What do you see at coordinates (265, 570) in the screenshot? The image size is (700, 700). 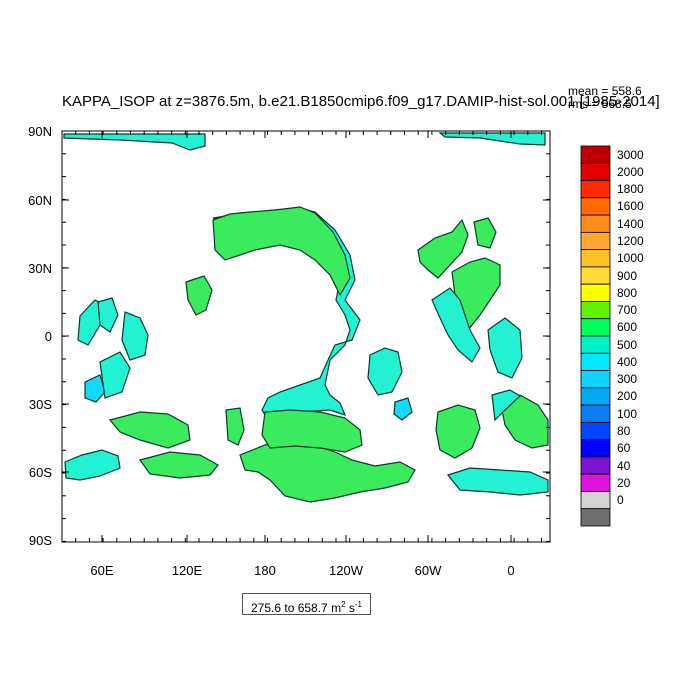 I see `lon-label-180: 180` at bounding box center [265, 570].